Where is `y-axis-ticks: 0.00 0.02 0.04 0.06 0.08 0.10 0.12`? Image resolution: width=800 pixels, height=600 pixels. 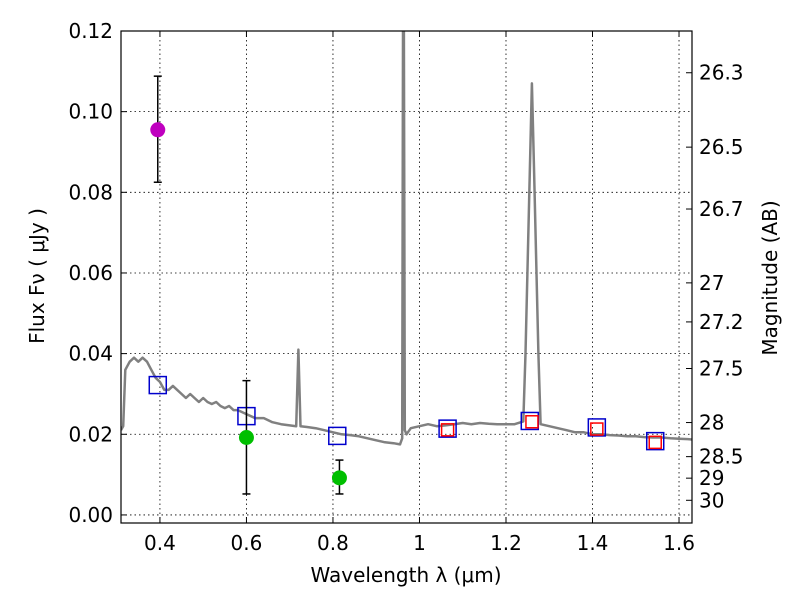 y-axis-ticks: 0.00 0.02 0.04 0.06 0.08 0.10 0.12 is located at coordinates (97, 273).